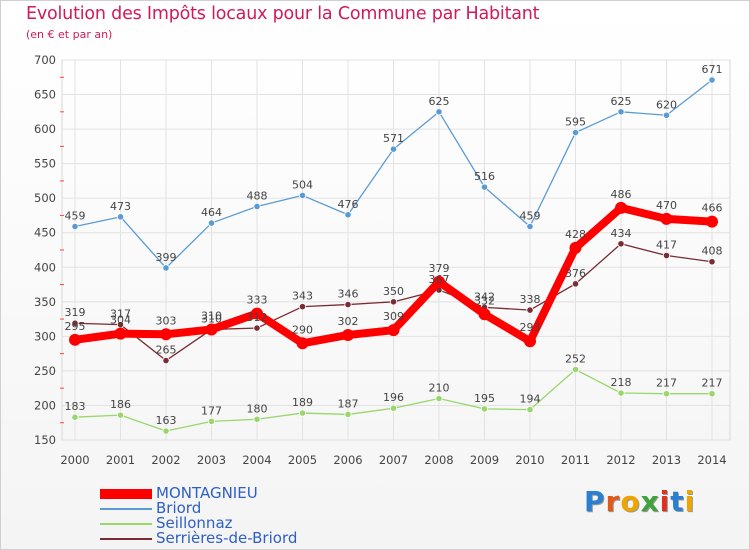  What do you see at coordinates (166, 420) in the screenshot?
I see `data-label-seillonnaz: 163` at bounding box center [166, 420].